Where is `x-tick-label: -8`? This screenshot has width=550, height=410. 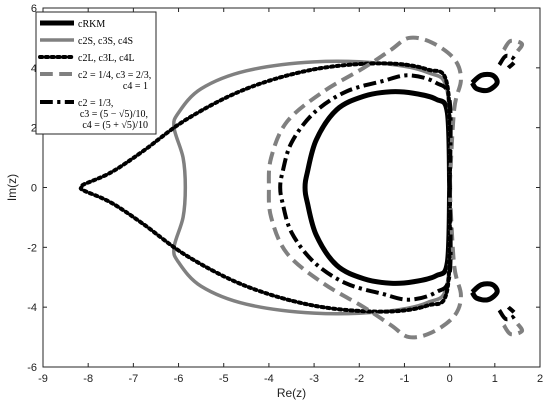 x-tick-label: -8 is located at coordinates (88, 379).